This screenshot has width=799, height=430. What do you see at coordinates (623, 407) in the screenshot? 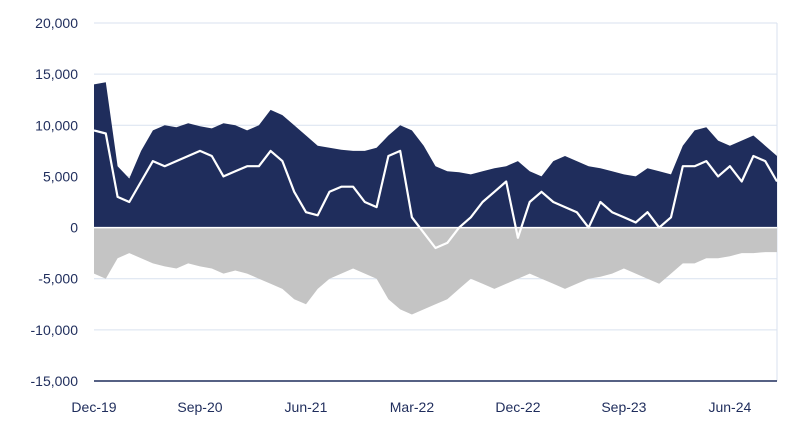
I see `x-tick-label: Sep-23` at bounding box center [623, 407].